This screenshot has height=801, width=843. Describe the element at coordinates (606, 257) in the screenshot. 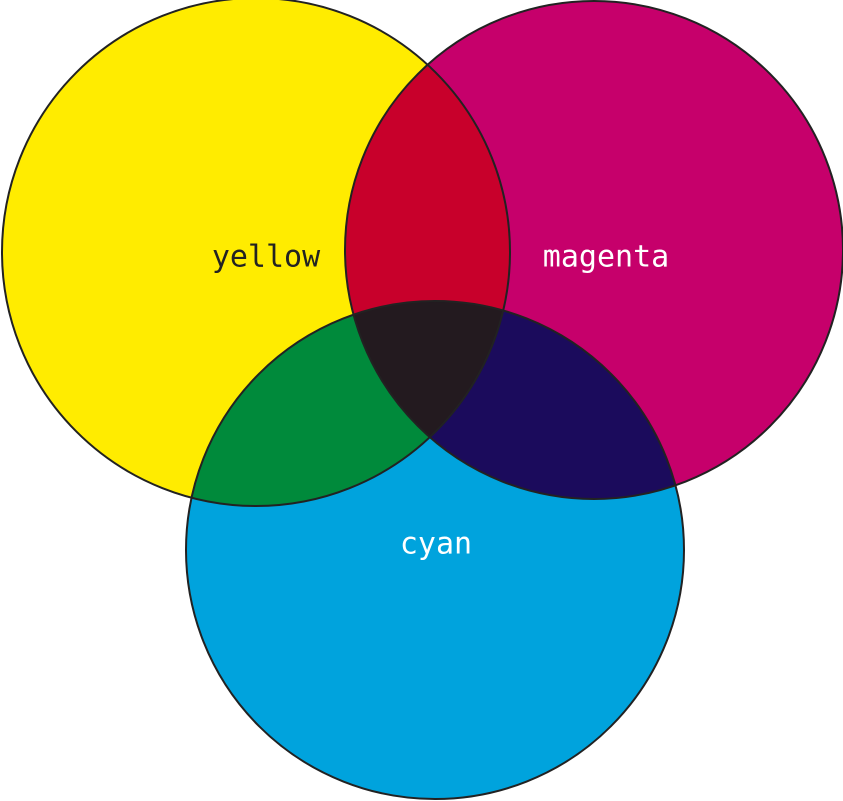

I see `magenta-label: magenta` at that location.